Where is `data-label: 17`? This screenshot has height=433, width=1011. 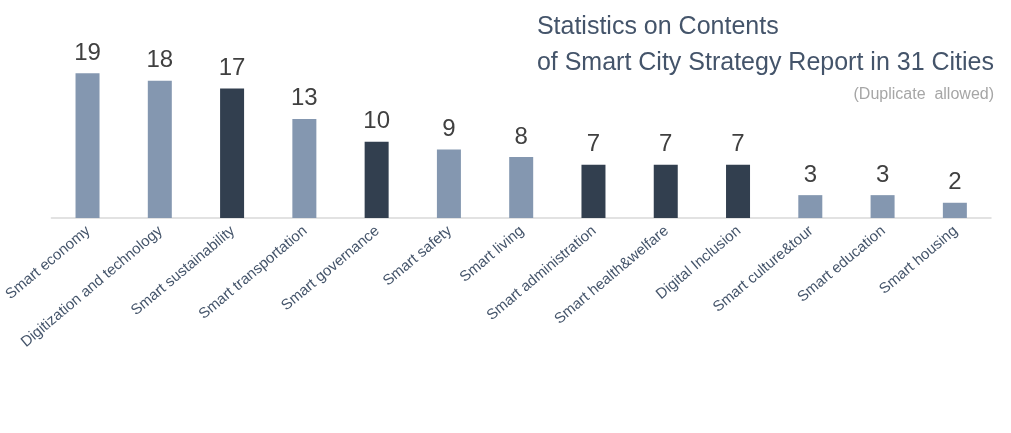 data-label: 17 is located at coordinates (232, 66).